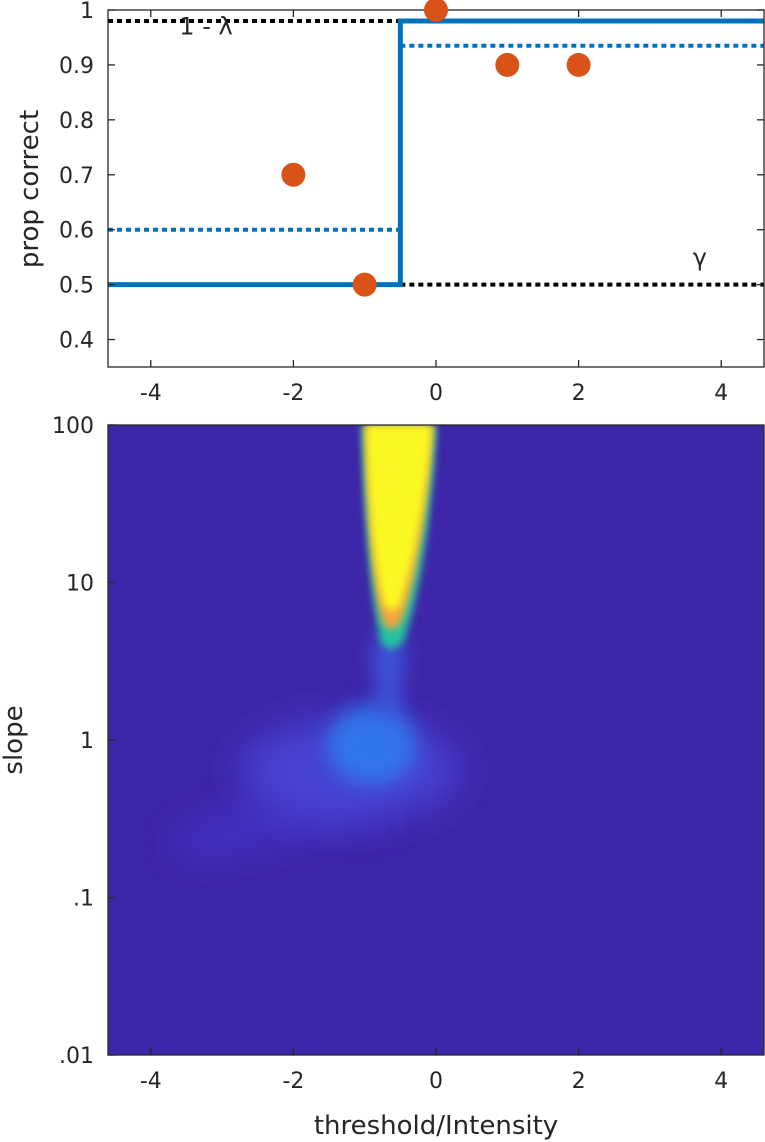 Image resolution: width=765 pixels, height=1142 pixels. What do you see at coordinates (87, 741) in the screenshot?
I see `bottom-y-tick-label: 1` at bounding box center [87, 741].